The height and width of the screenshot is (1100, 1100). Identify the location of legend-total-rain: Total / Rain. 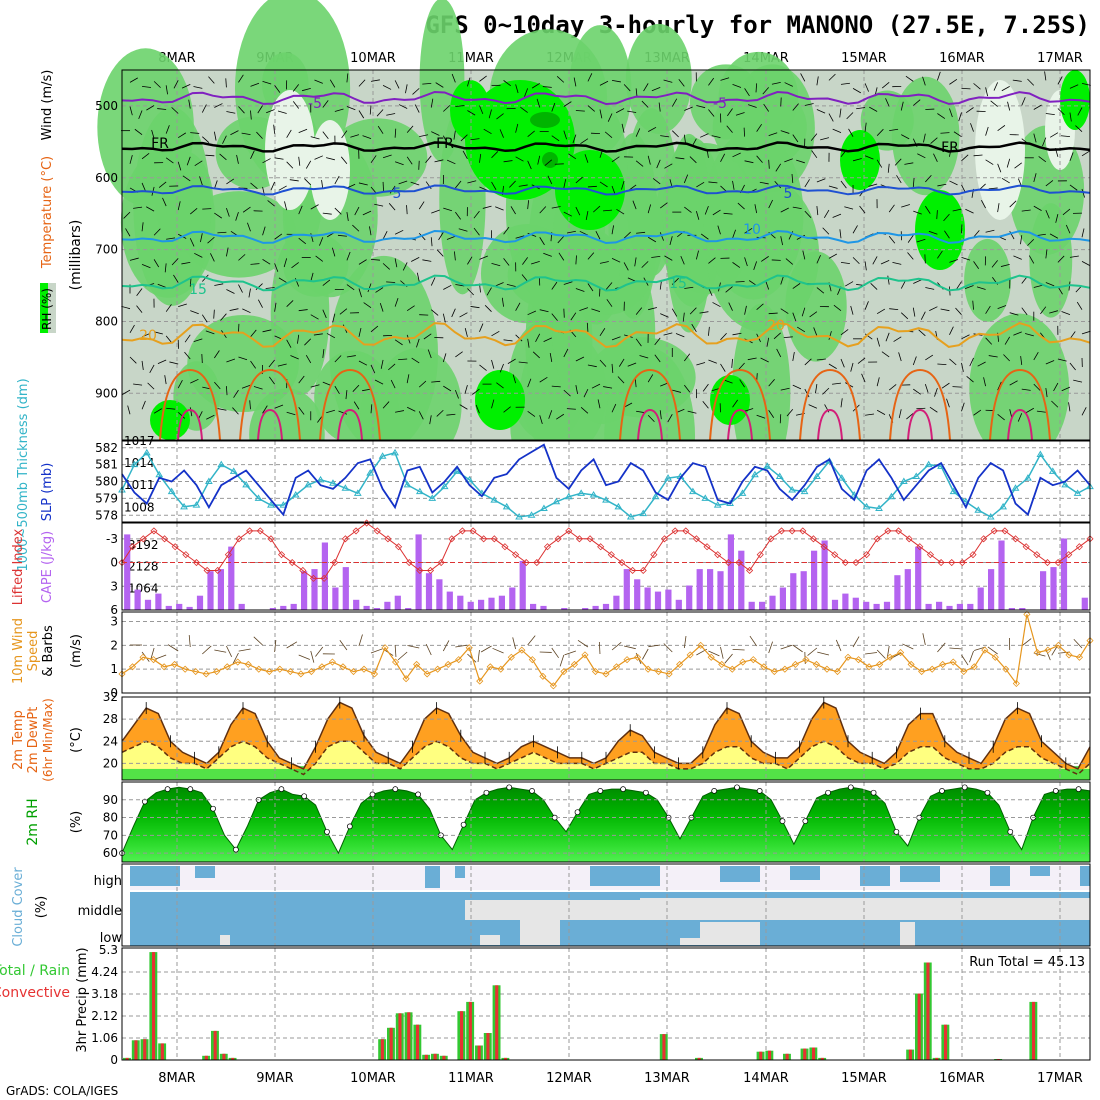
(35, 971).